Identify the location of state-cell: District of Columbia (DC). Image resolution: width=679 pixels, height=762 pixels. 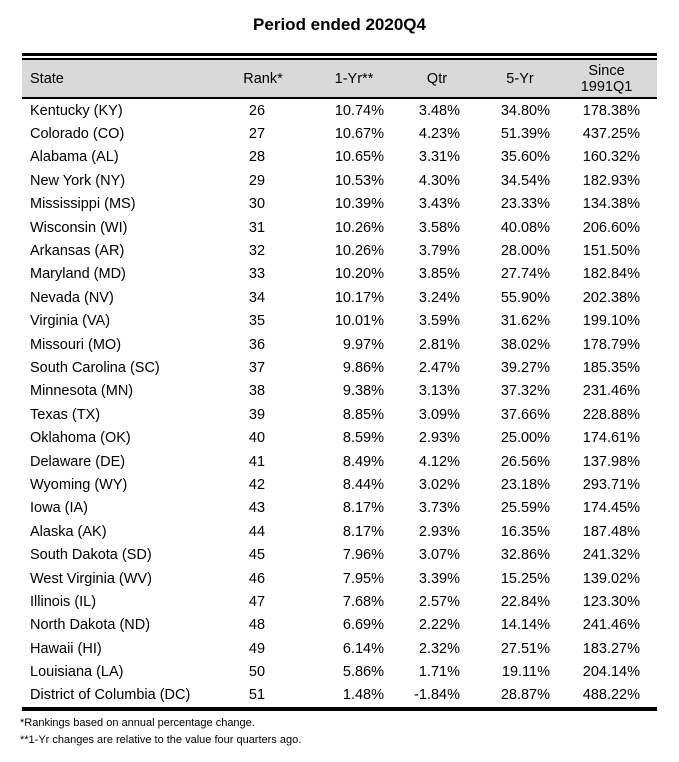
(110, 695).